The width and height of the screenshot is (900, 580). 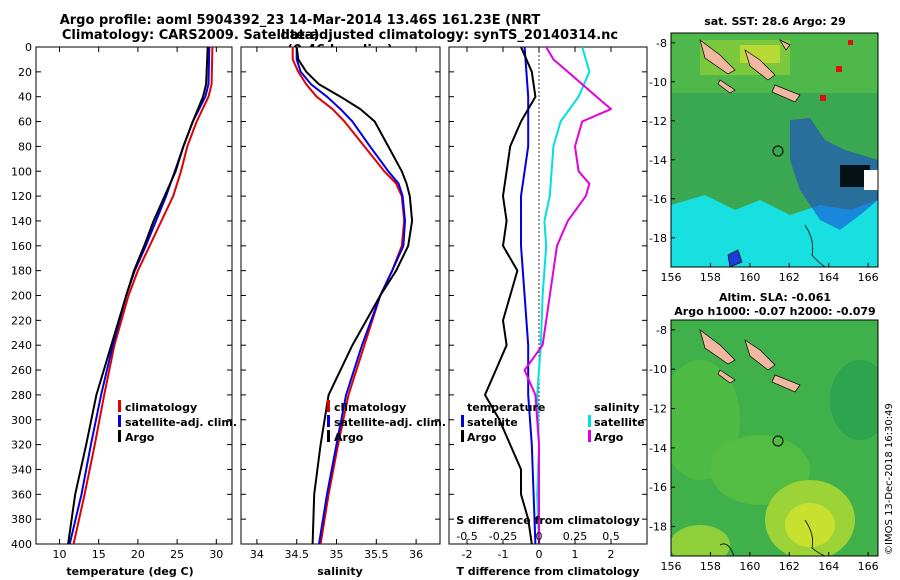 I want to click on legend-climatology: climatology, so click(x=370, y=407).